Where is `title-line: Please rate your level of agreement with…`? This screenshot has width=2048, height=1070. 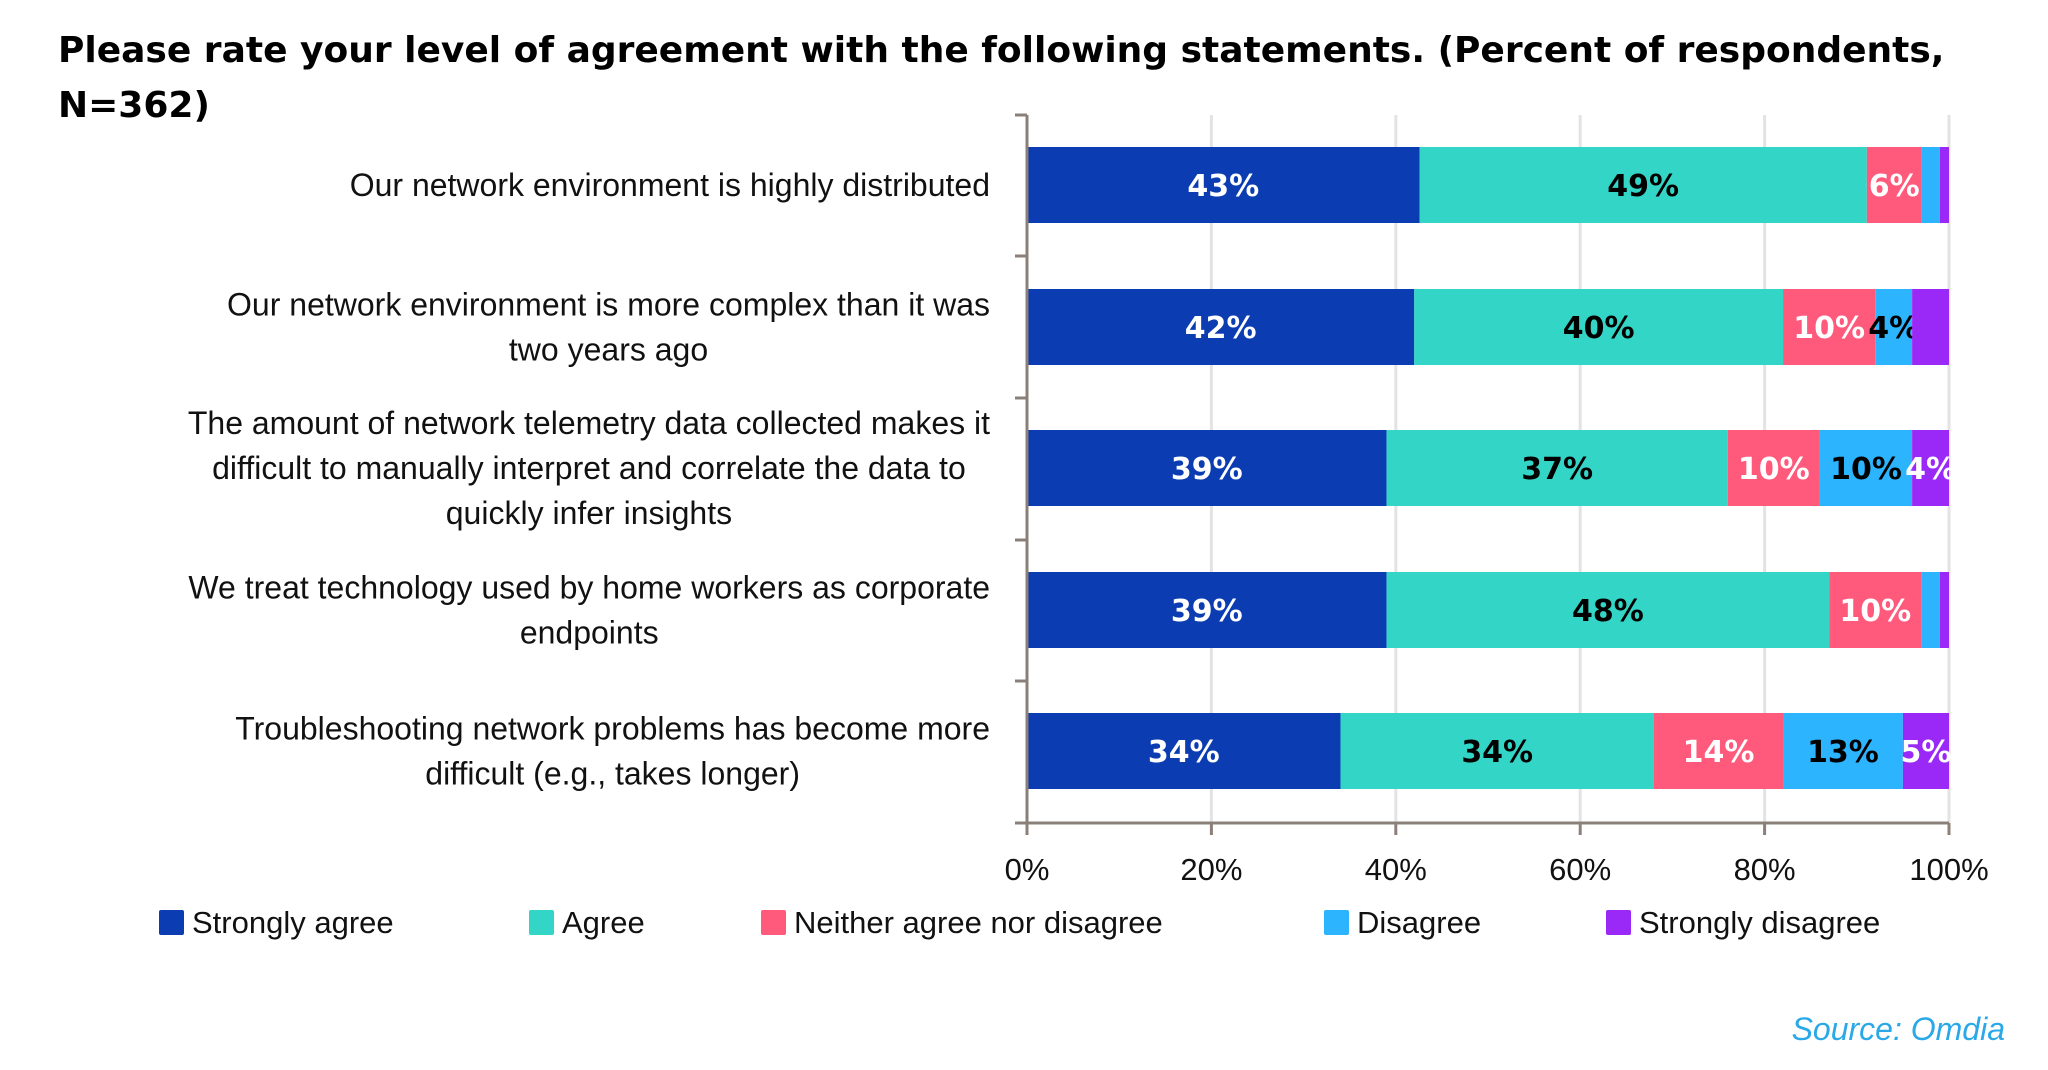
title-line: Please rate your level of agreement with… is located at coordinates (1001, 50).